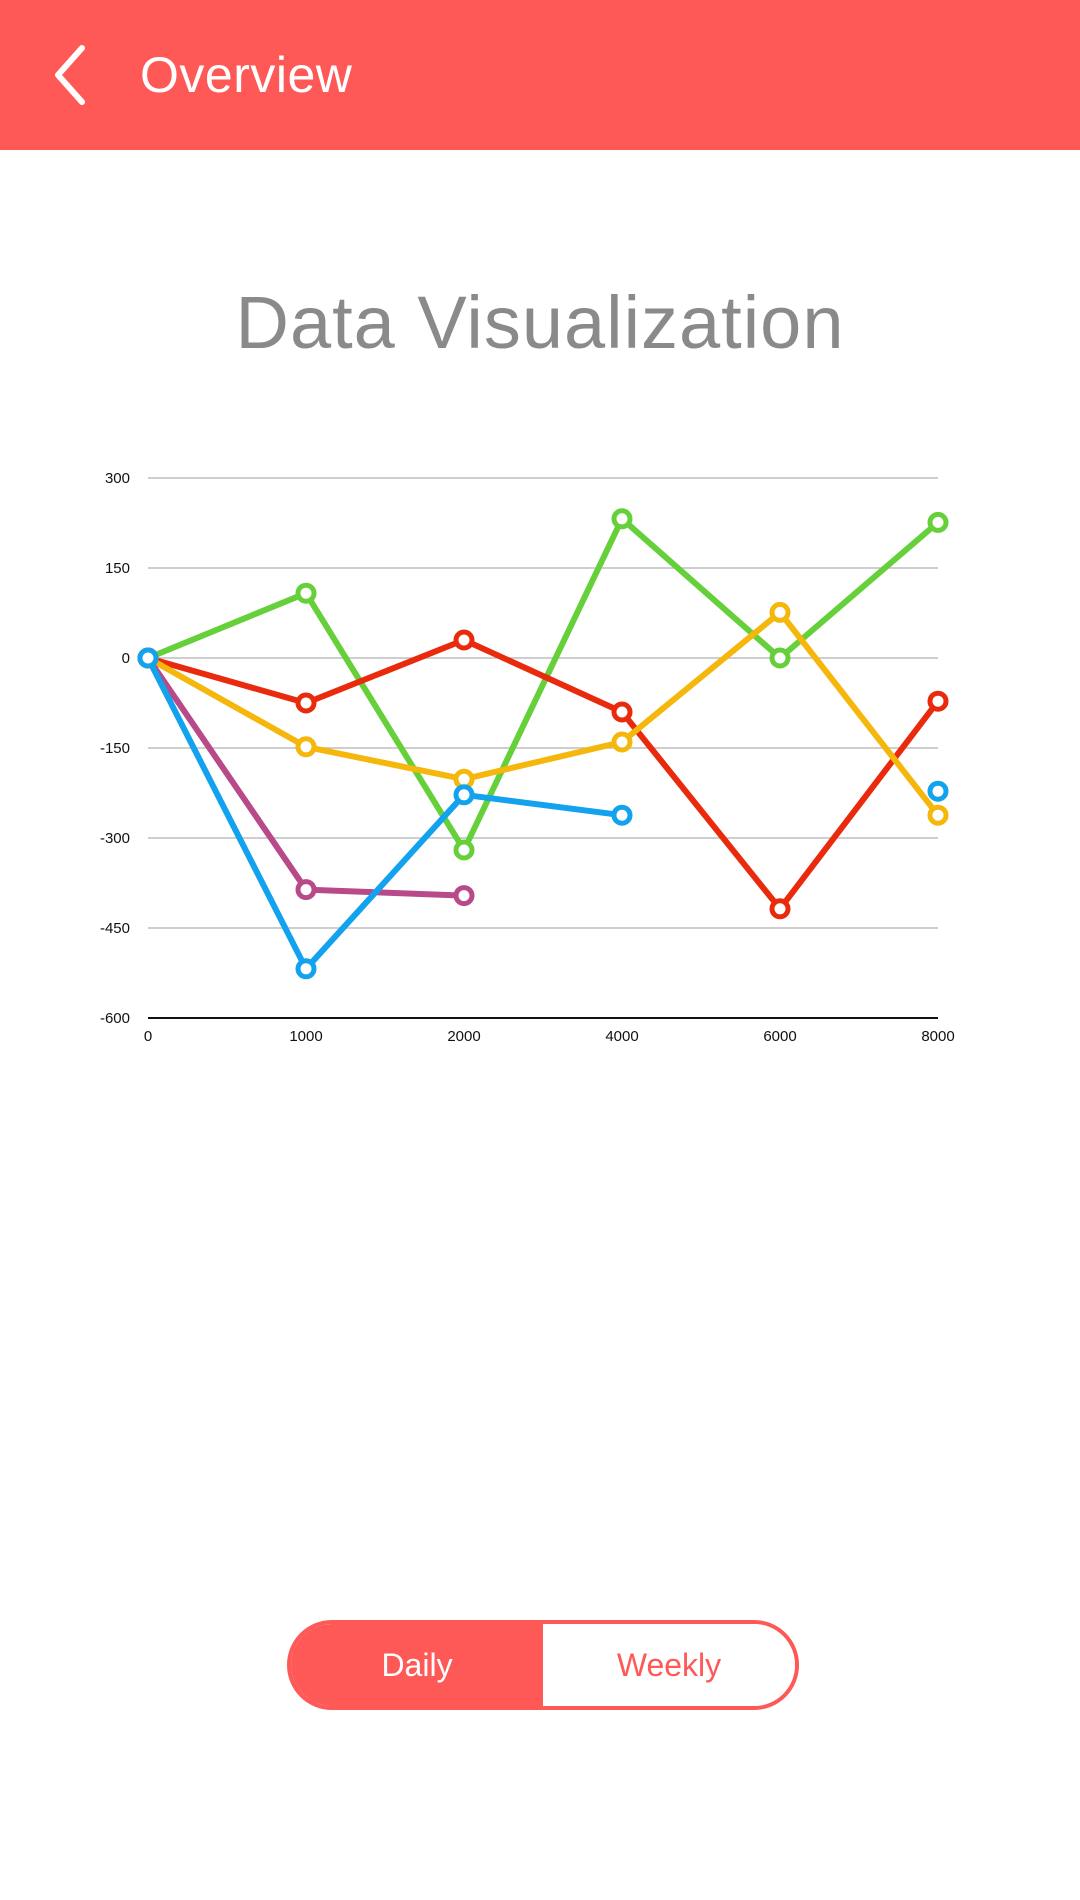 The height and width of the screenshot is (1900, 1080). I want to click on y-tick-label: 0, so click(126, 658).